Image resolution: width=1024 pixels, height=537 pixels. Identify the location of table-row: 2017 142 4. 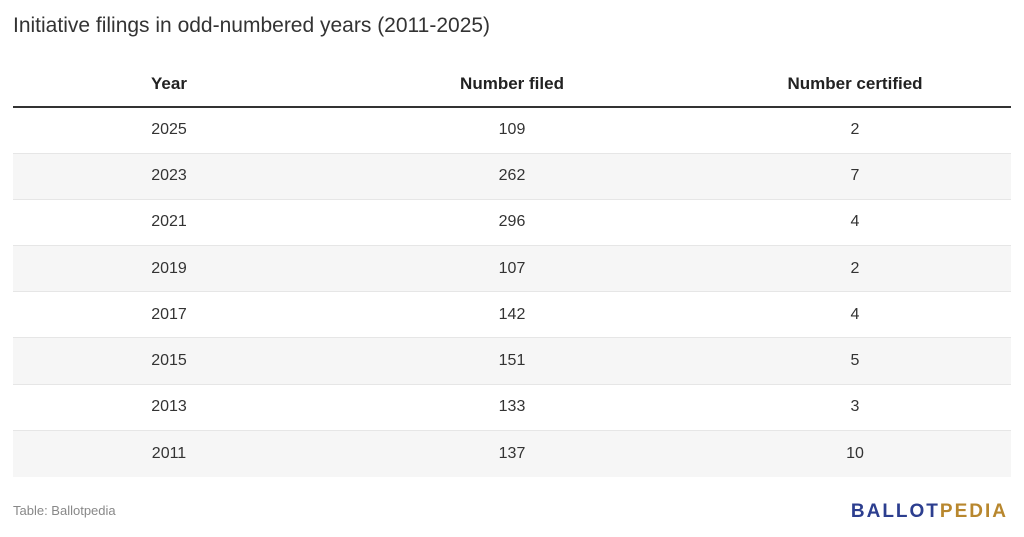
(512, 315).